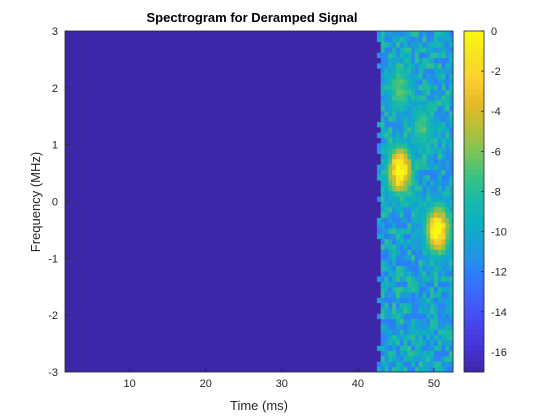 This screenshot has width=560, height=420. What do you see at coordinates (358, 384) in the screenshot?
I see `x-tick-label: 40` at bounding box center [358, 384].